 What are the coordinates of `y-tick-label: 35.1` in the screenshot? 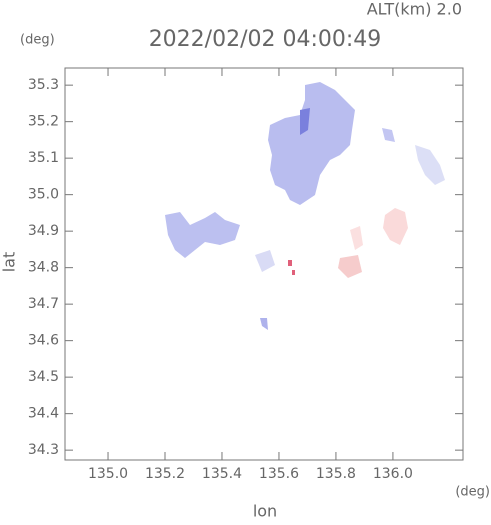 It's located at (43, 158).